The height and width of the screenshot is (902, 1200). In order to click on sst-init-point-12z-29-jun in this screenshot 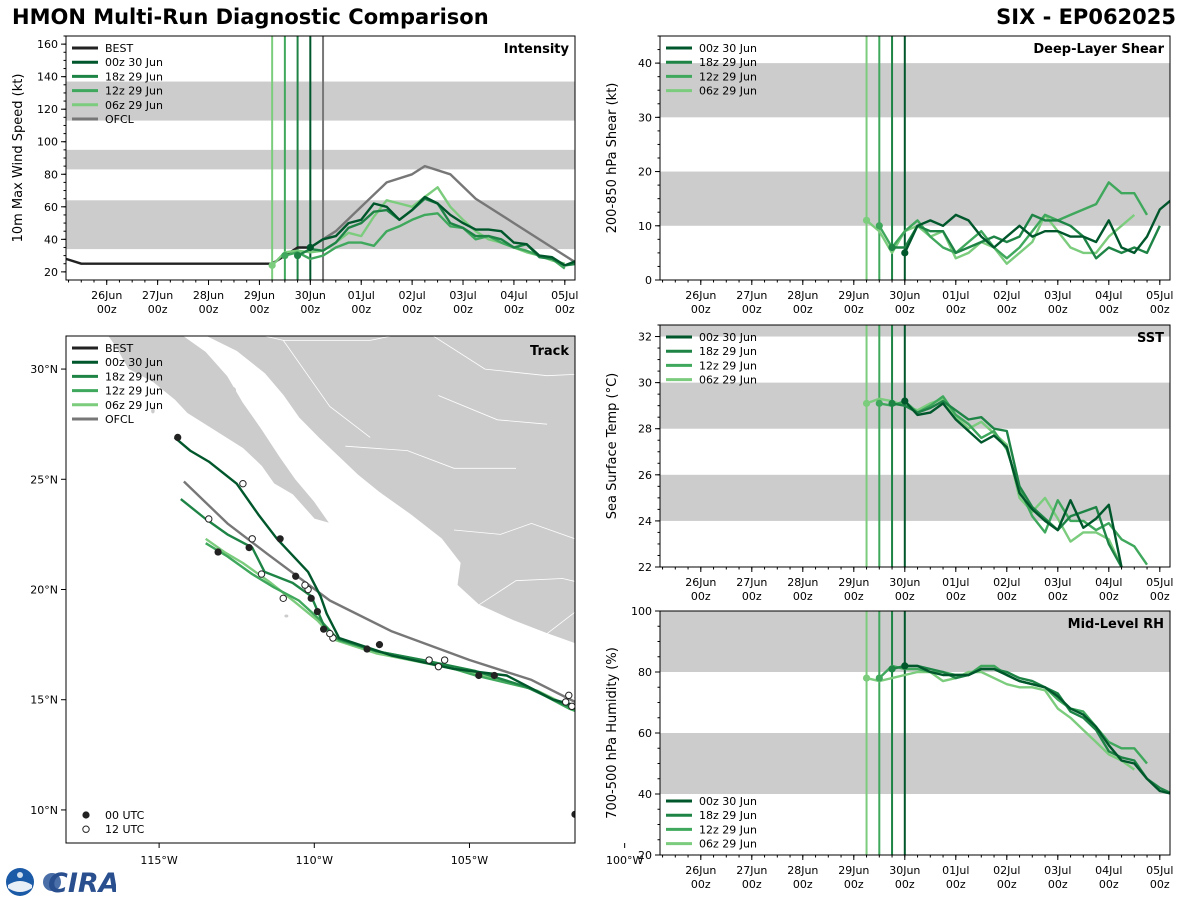, I will do `click(879, 403)`.